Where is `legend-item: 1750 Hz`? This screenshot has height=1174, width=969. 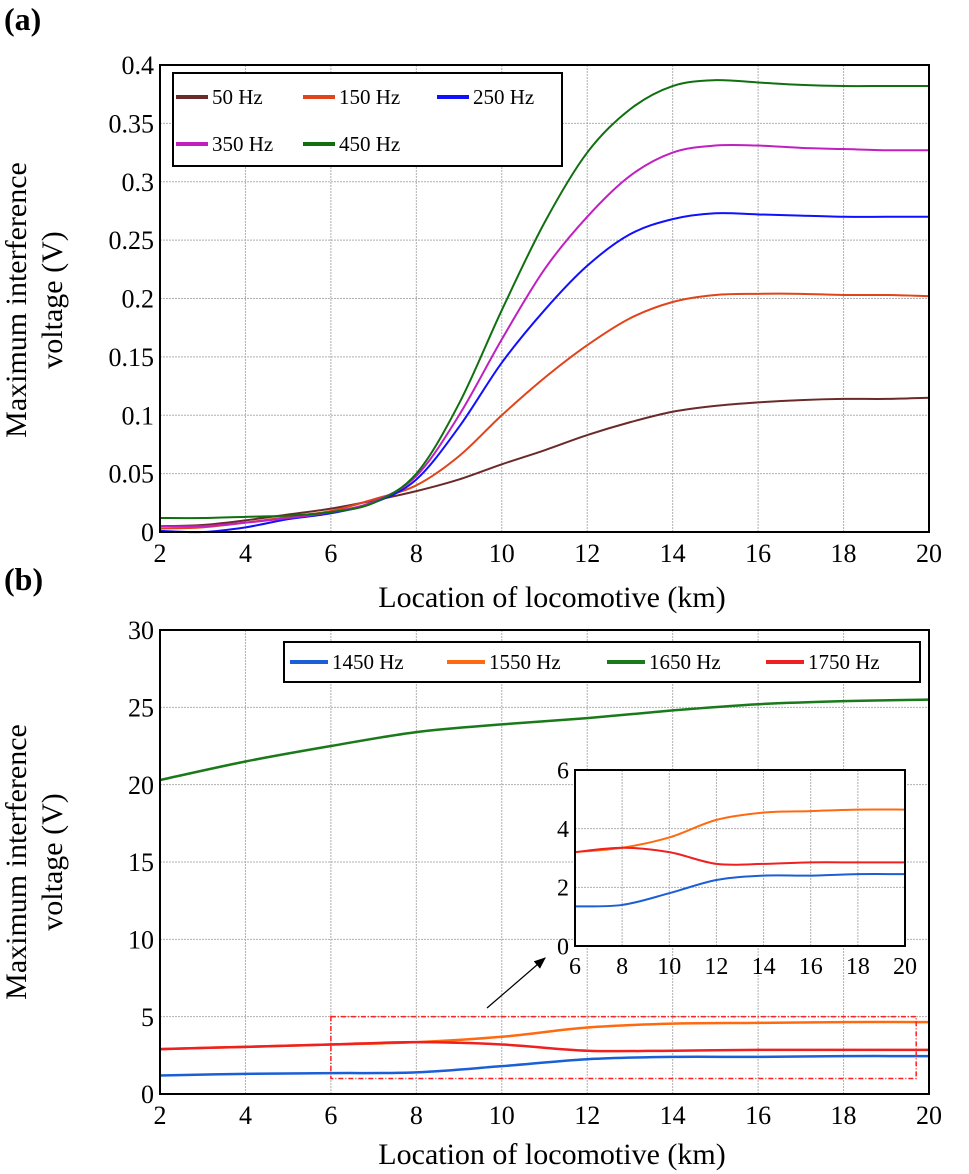
legend-item: 1750 Hz is located at coordinates (823, 662).